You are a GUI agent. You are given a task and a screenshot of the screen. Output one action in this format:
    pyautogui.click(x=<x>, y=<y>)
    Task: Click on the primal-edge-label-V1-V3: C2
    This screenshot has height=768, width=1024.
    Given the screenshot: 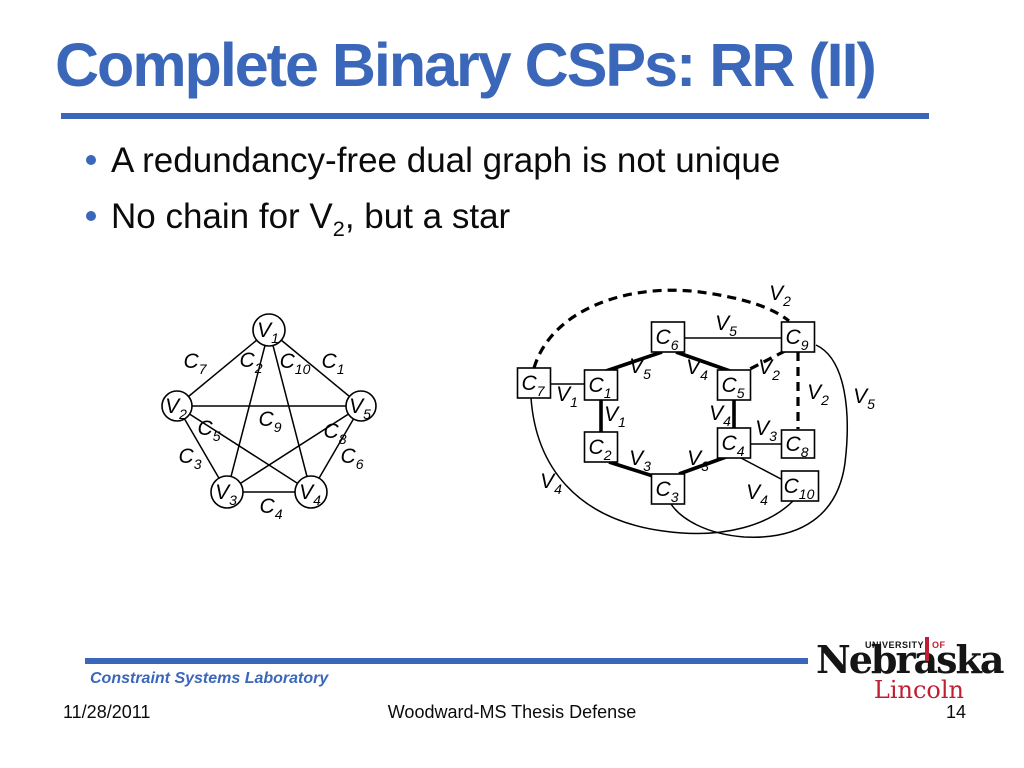 What is the action you would take?
    pyautogui.click(x=251, y=362)
    